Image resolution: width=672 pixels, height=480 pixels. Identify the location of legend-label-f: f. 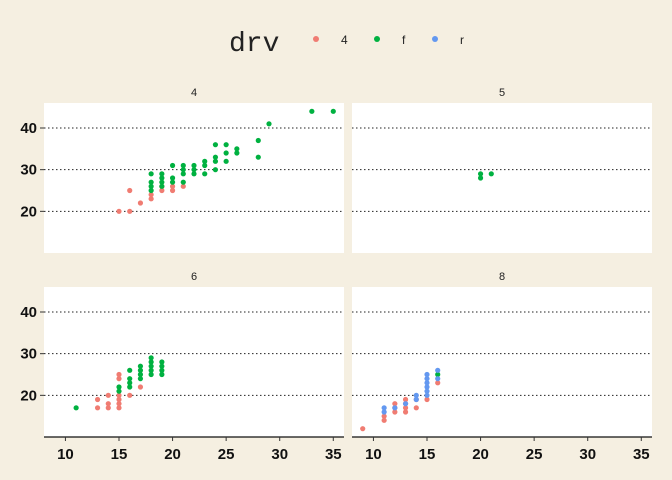
(404, 40).